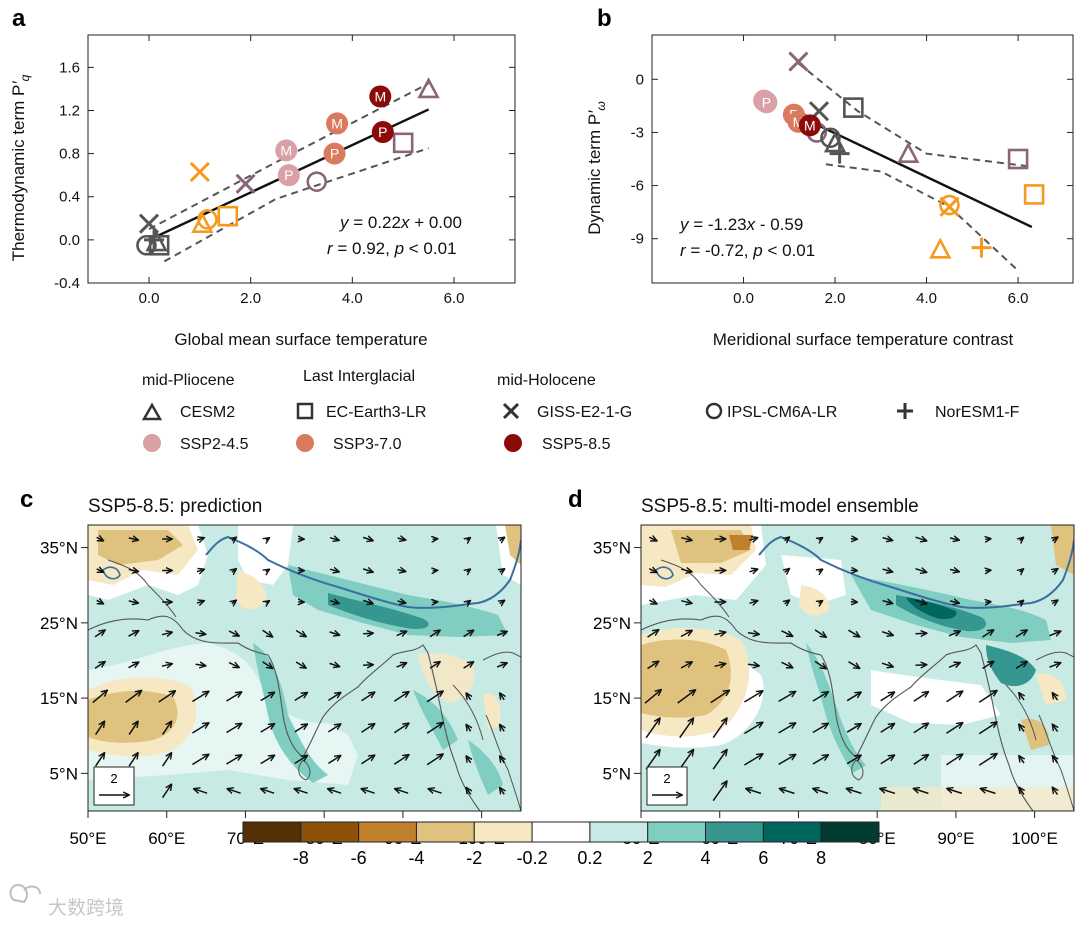  Describe the element at coordinates (640, 79) in the screenshot. I see `y-tick-label: 0` at that location.